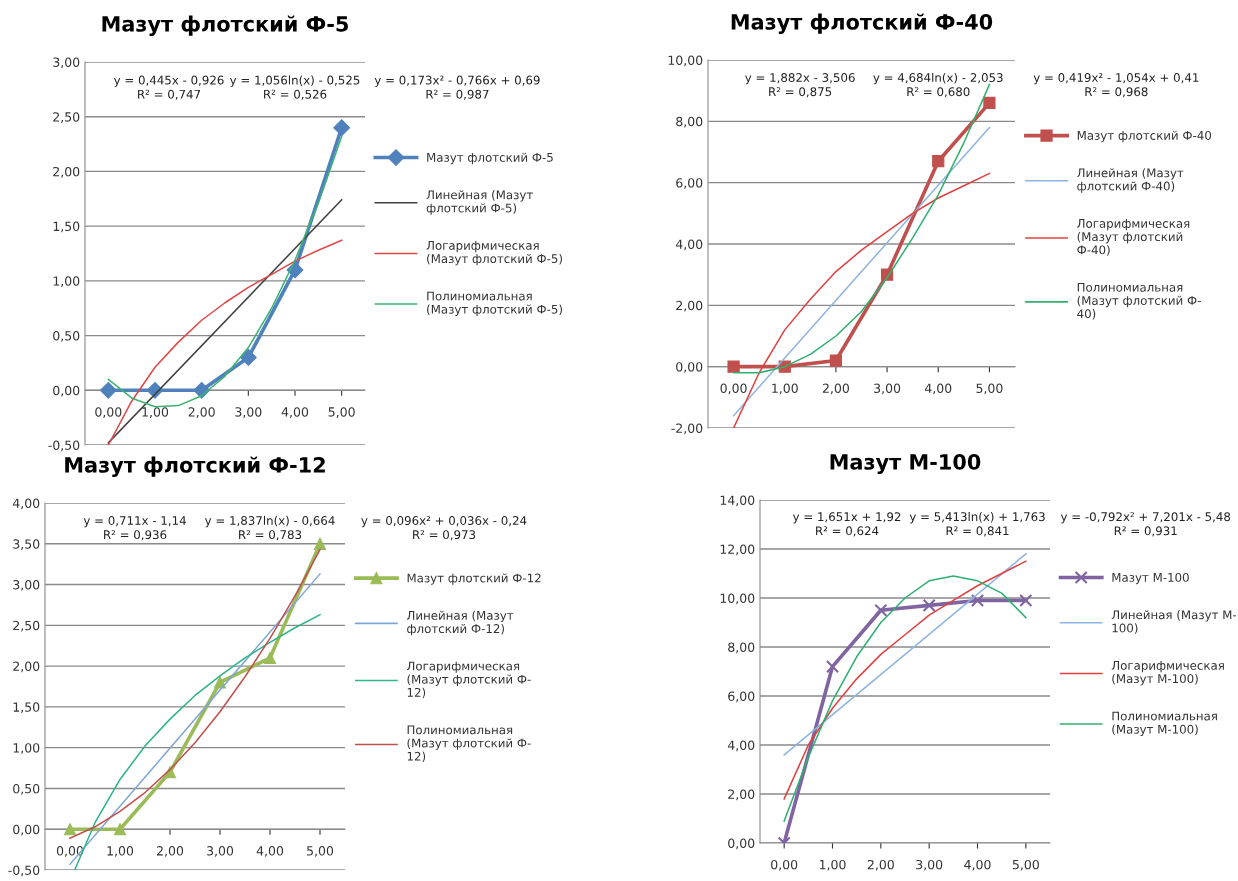 This screenshot has height=881, width=1238. I want to click on legend-label: Логарифмическая (Мазут флотский Ф- 12), so click(468, 680).